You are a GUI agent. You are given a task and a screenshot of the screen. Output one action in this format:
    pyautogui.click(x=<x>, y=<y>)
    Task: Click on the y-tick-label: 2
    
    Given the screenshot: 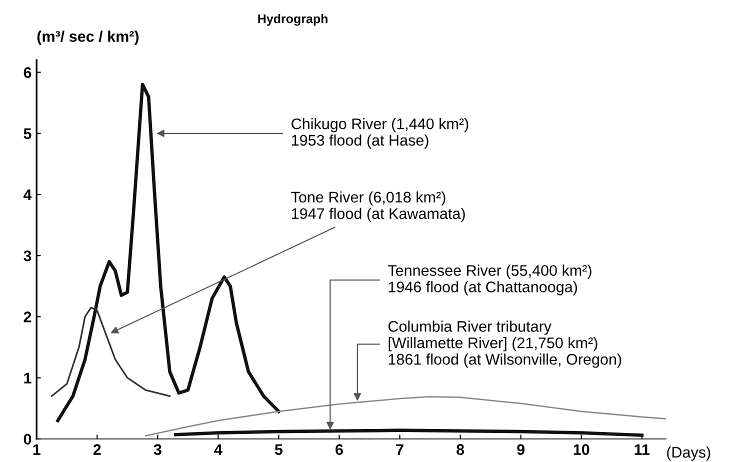 What is the action you would take?
    pyautogui.click(x=28, y=317)
    